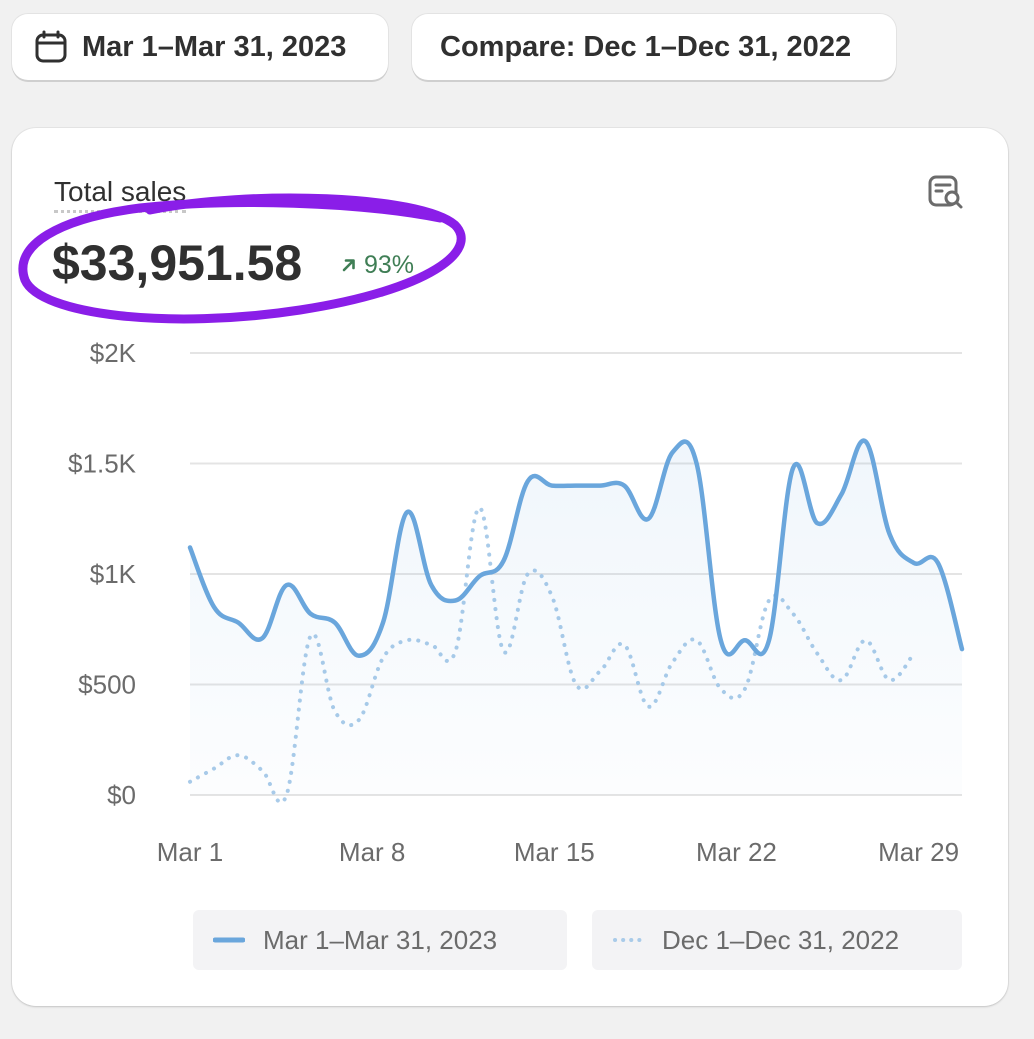 The width and height of the screenshot is (1034, 1039). Describe the element at coordinates (372, 852) in the screenshot. I see `x-tick-label: Mar 8` at that location.